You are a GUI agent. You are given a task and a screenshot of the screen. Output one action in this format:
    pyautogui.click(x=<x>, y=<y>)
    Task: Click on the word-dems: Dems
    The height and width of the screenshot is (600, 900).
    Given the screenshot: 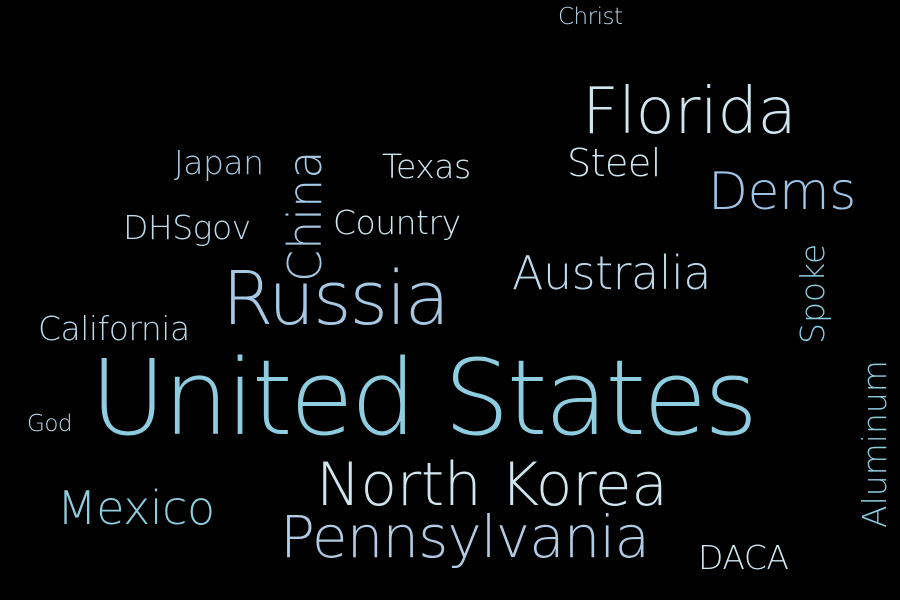 What is the action you would take?
    pyautogui.click(x=782, y=192)
    